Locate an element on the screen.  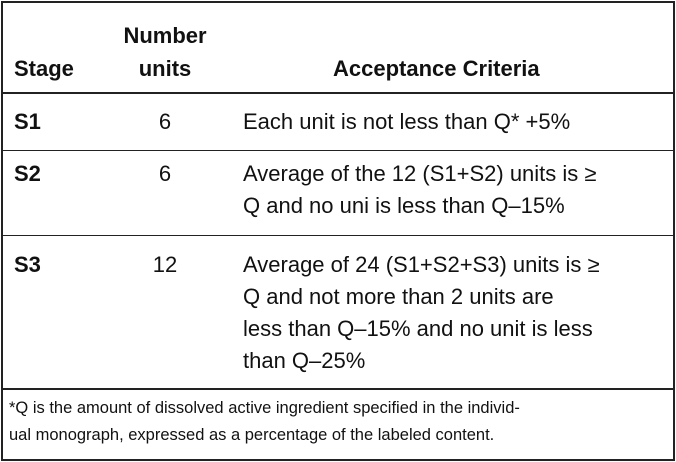
criteria: than Q–25% is located at coordinates (304, 360).